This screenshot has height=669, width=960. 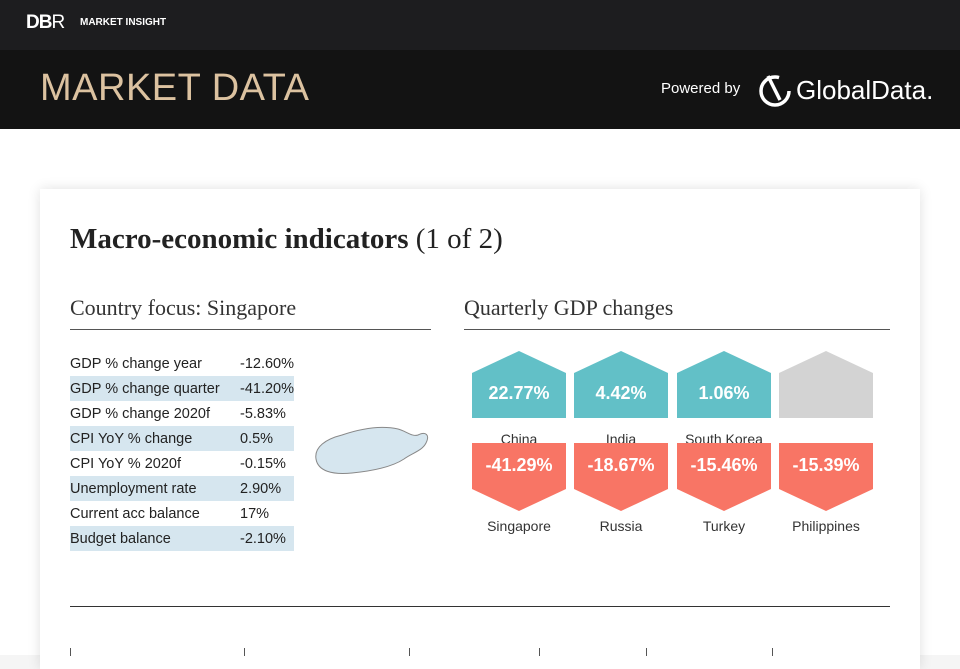 What do you see at coordinates (519, 465) in the screenshot?
I see `gdp-value: -41.29%` at bounding box center [519, 465].